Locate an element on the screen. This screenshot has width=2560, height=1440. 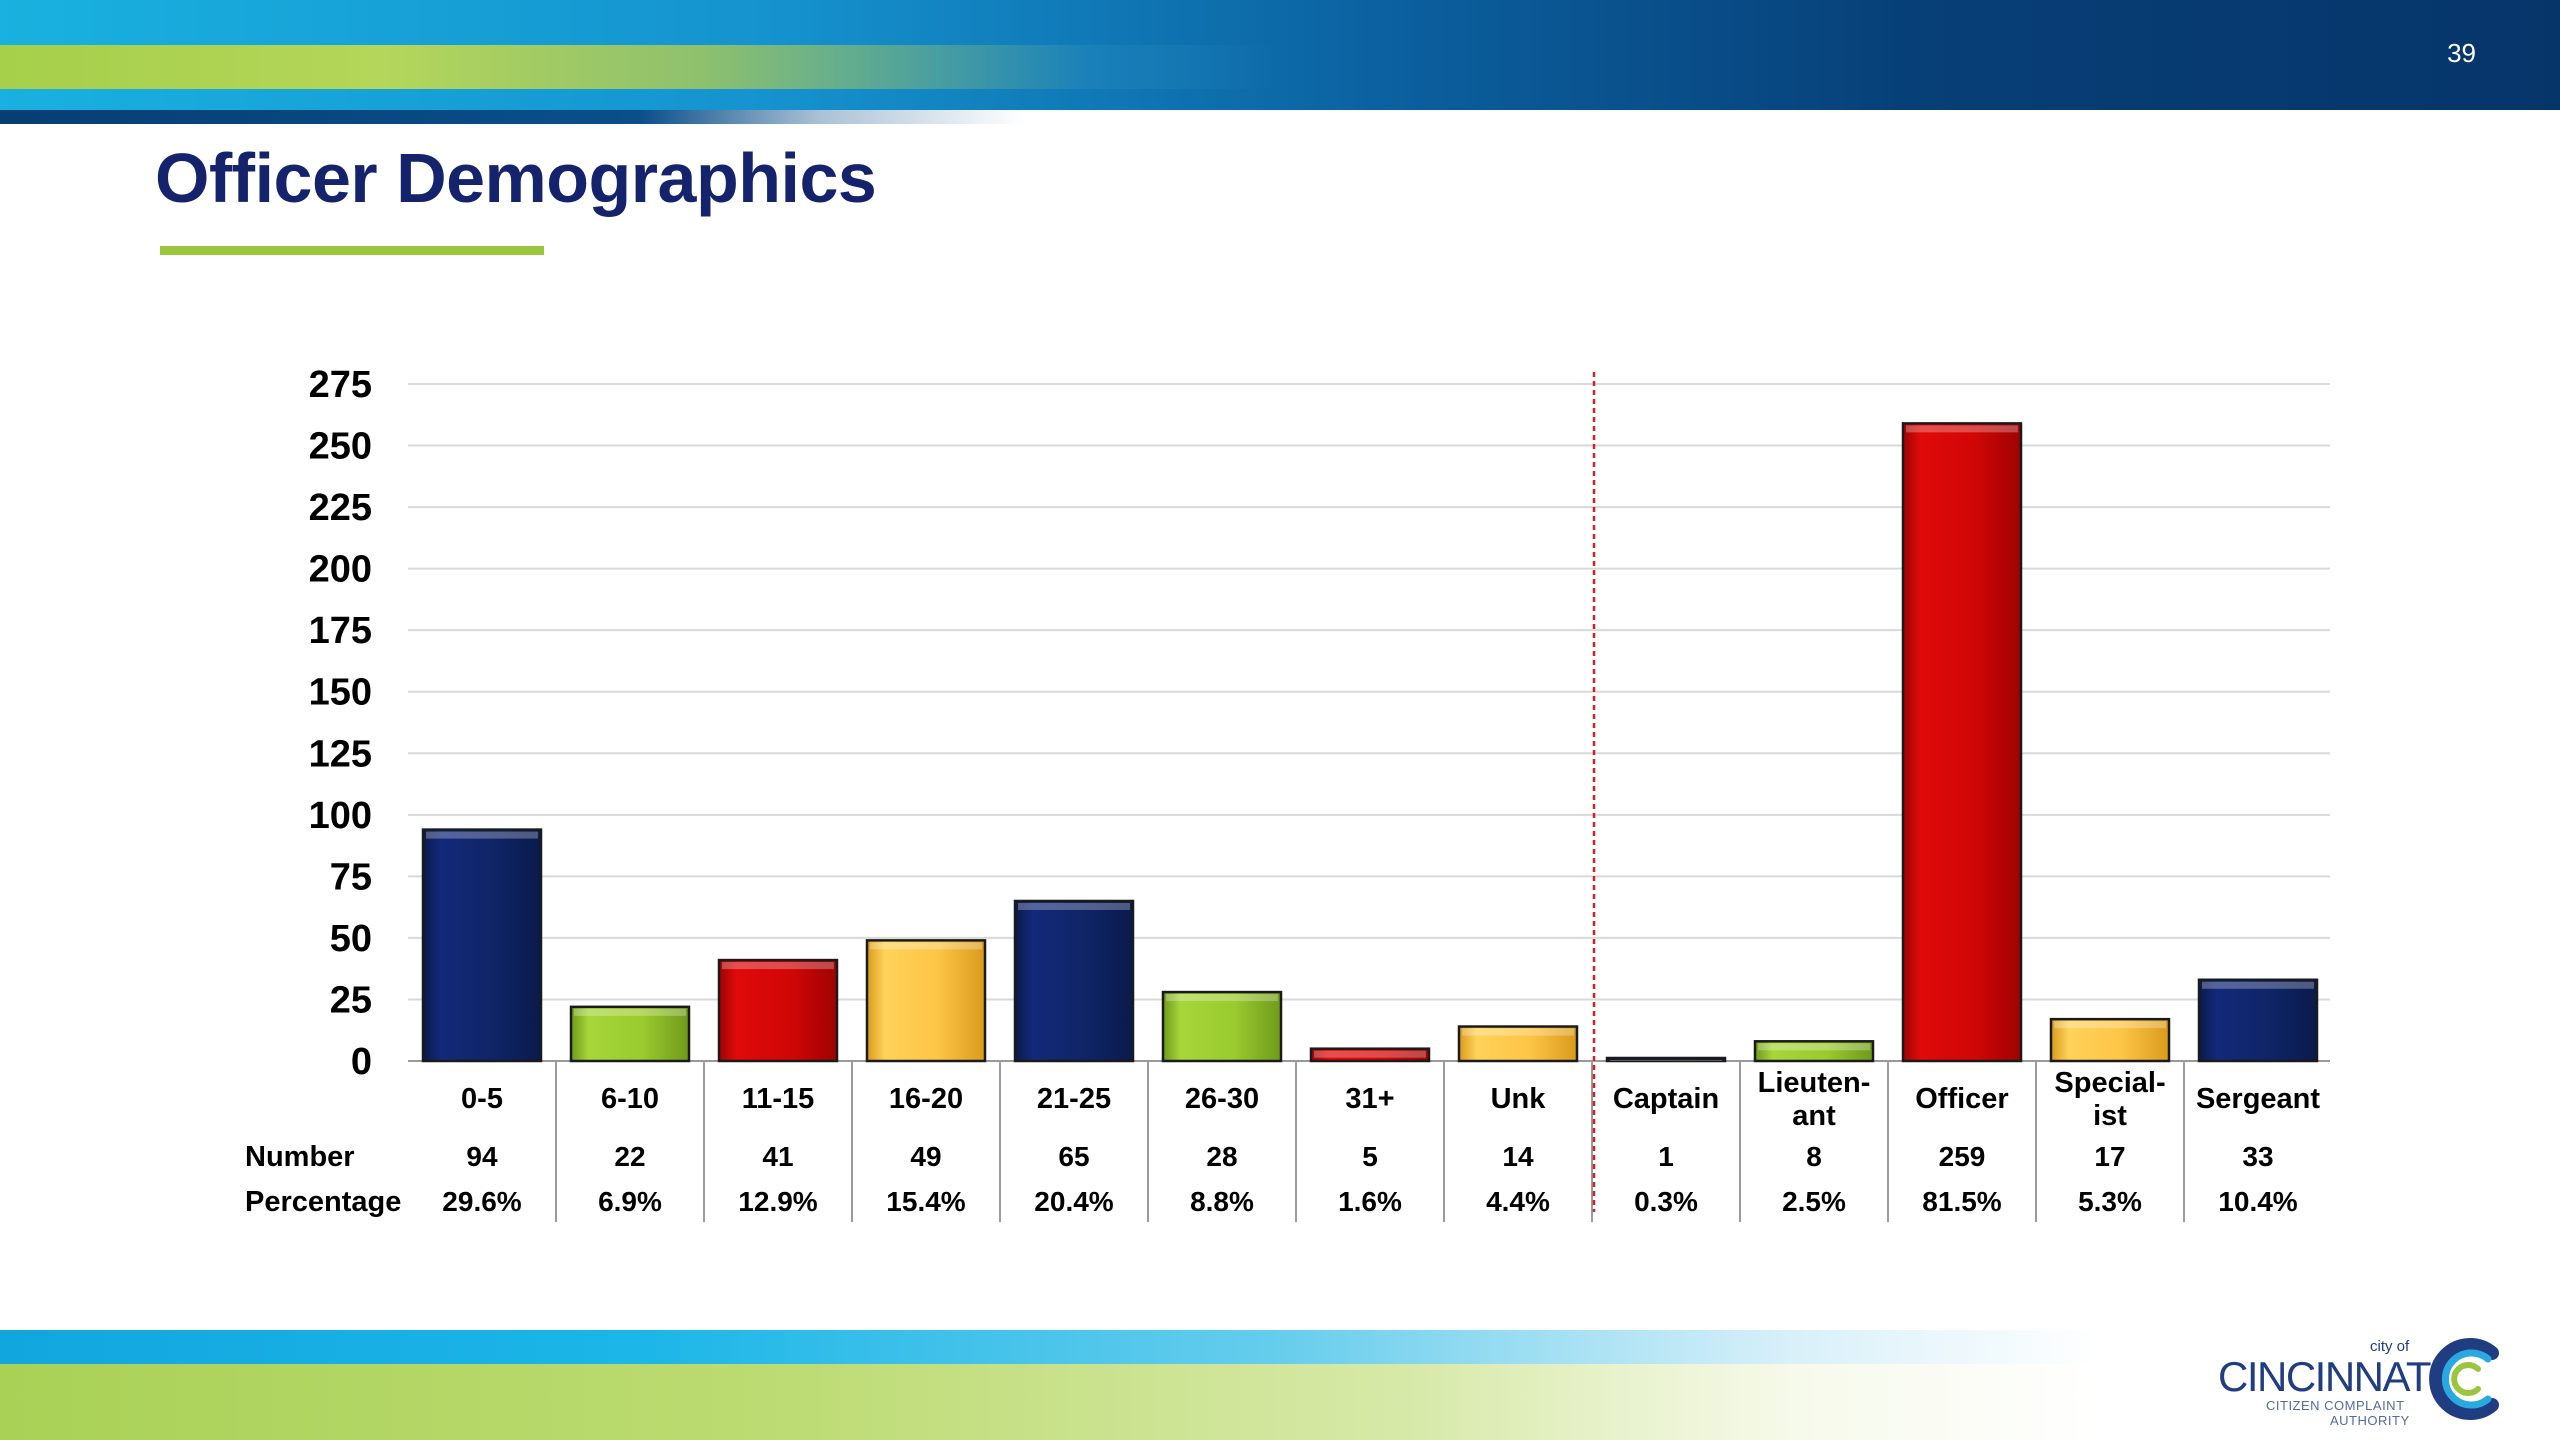
logo-city-of: city of is located at coordinates (2390, 1346).